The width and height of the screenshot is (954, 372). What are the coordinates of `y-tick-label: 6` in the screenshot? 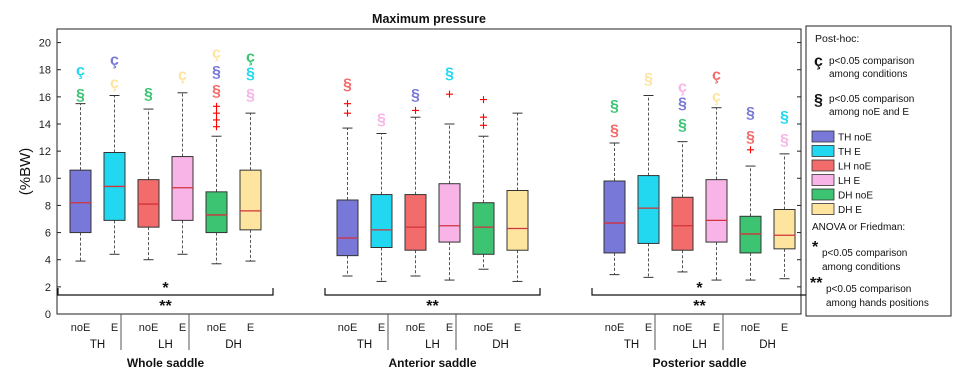 It's located at (48, 234).